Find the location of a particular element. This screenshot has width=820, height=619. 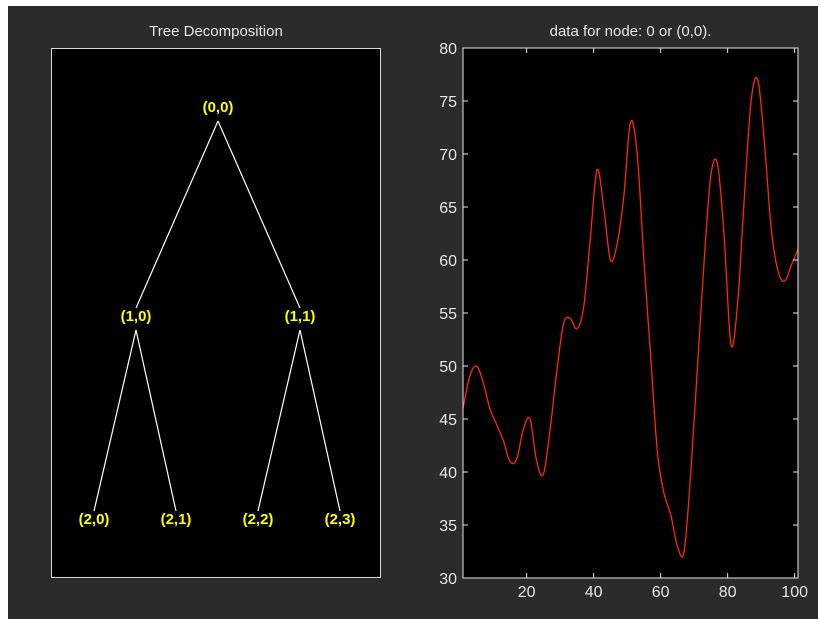

tree-node-n11: (1,1) is located at coordinates (300, 316).